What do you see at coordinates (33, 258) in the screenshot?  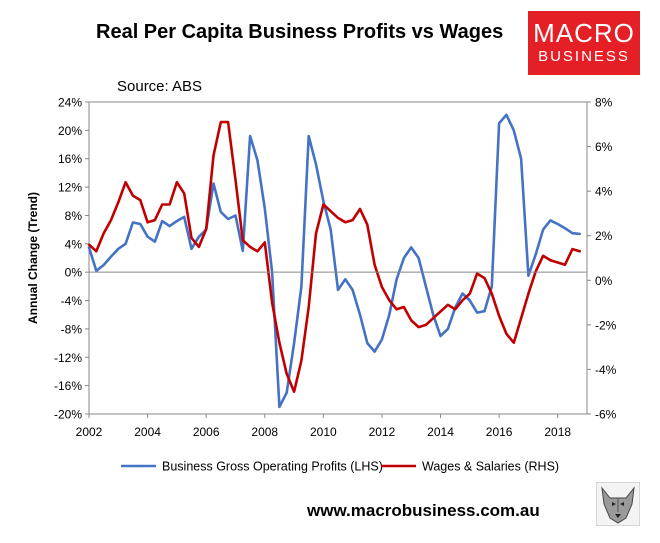 I see `y-axis-label: Annual Change (Trend)` at bounding box center [33, 258].